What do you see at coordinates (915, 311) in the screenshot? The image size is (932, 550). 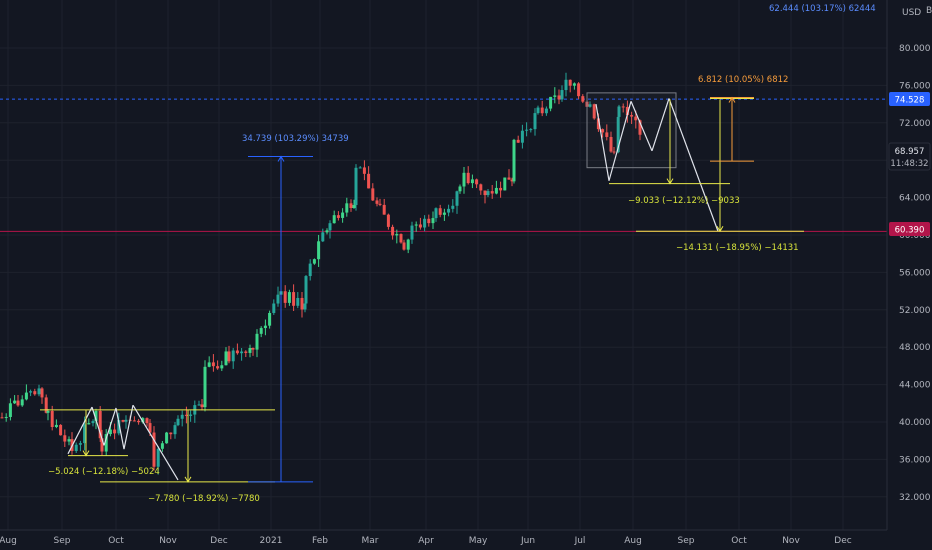 I see `price-tick-label: 52.000` at bounding box center [915, 311].